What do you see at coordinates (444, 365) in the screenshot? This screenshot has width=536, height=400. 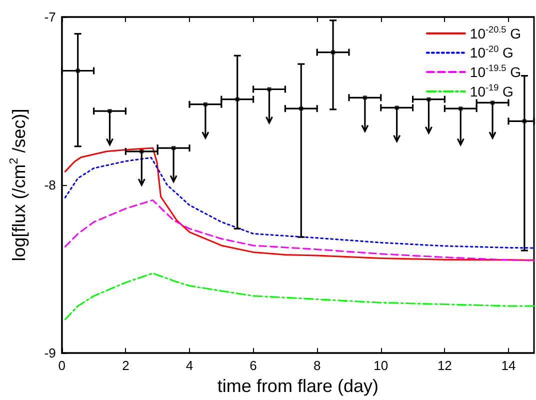 I see `x-tick-label: 12` at bounding box center [444, 365].